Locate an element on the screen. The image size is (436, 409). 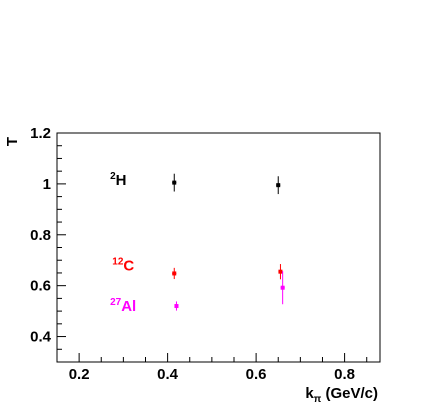
x-axis-label-subscript: π is located at coordinates (318, 399).